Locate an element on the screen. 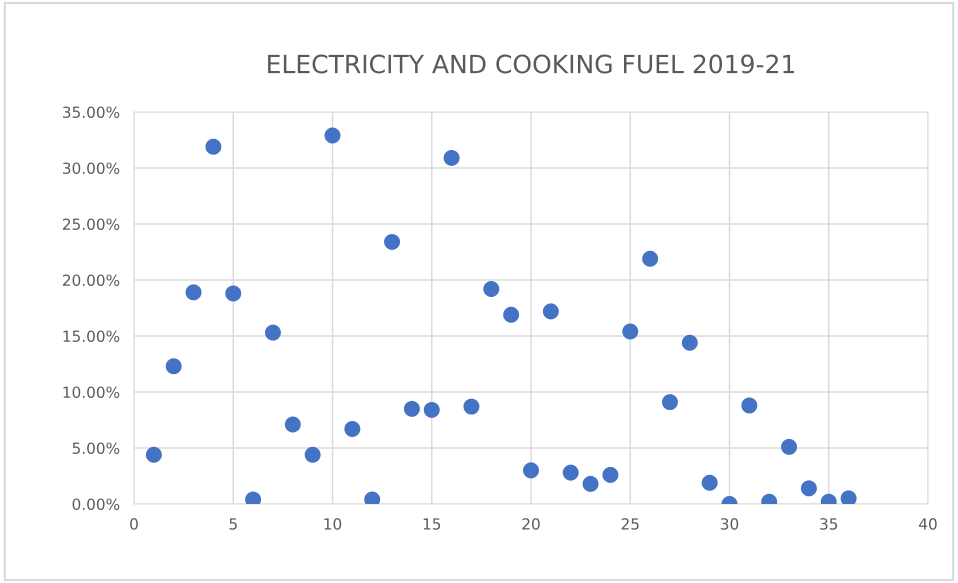 The image size is (958, 583). y-tick-label: 5.00% is located at coordinates (96, 448).